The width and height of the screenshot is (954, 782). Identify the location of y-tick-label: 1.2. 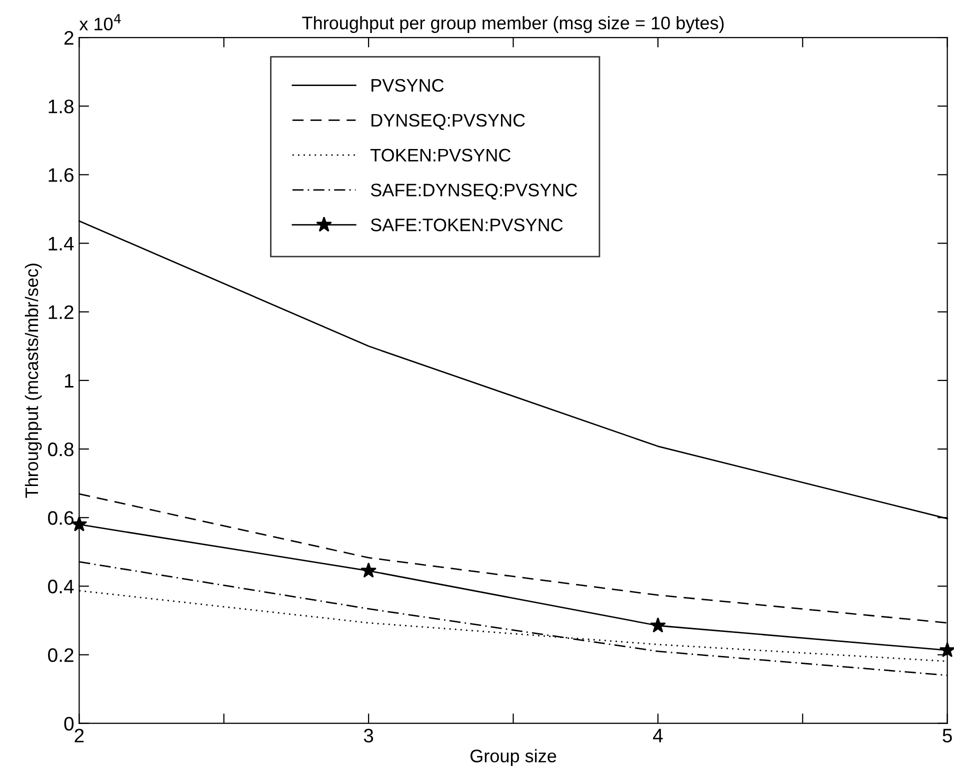
(61, 312).